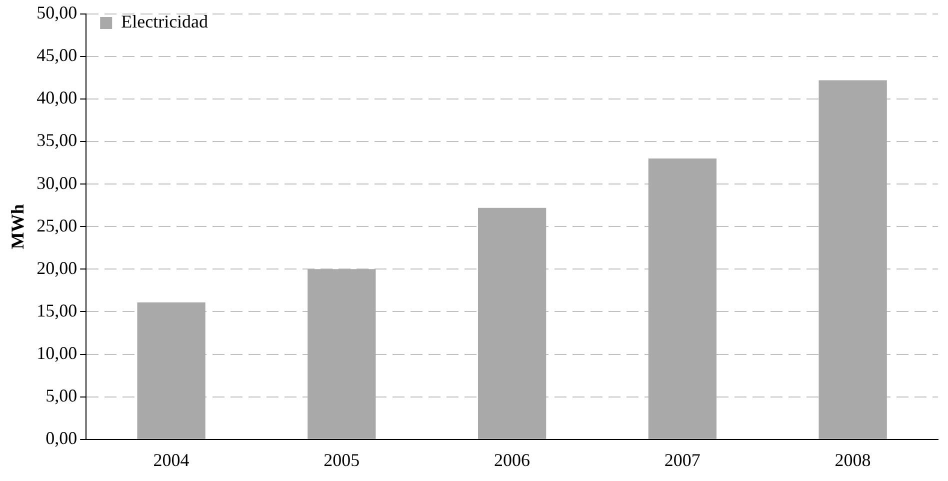 The height and width of the screenshot is (481, 948). Describe the element at coordinates (57, 310) in the screenshot. I see `y-tick-label: 15,00` at that location.